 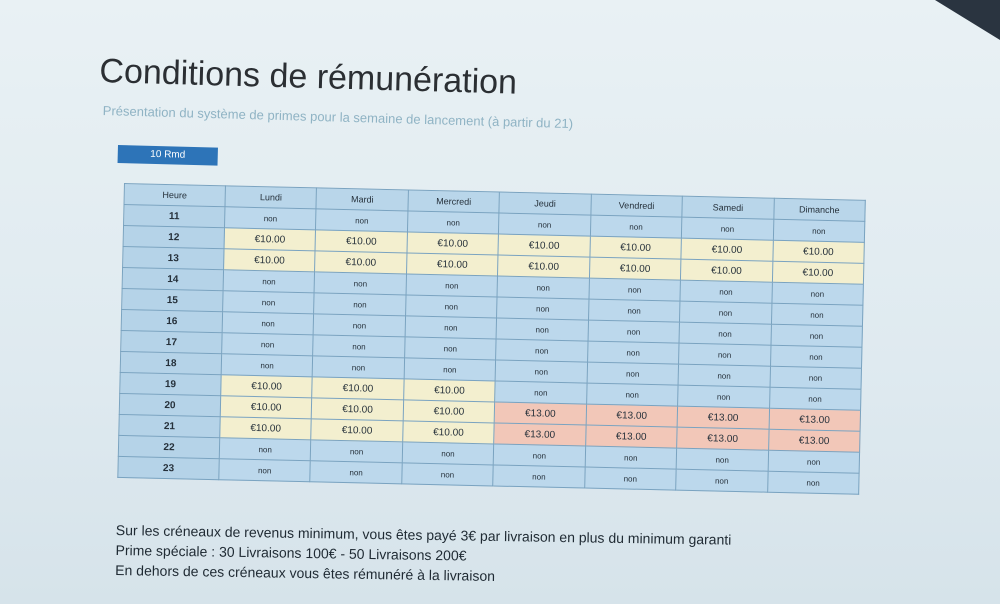 I want to click on column-header-hour: Heure, so click(x=175, y=195).